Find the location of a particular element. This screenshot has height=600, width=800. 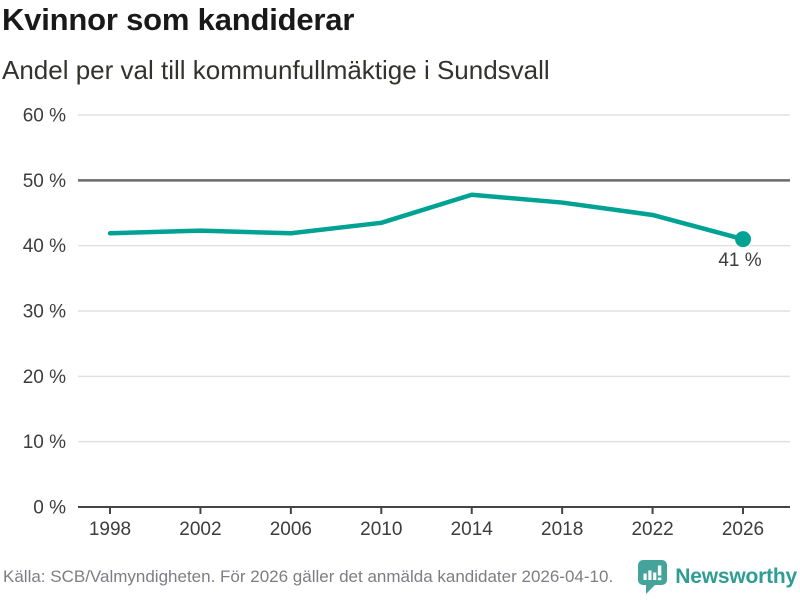

x-tick-label: 2022 is located at coordinates (652, 529).